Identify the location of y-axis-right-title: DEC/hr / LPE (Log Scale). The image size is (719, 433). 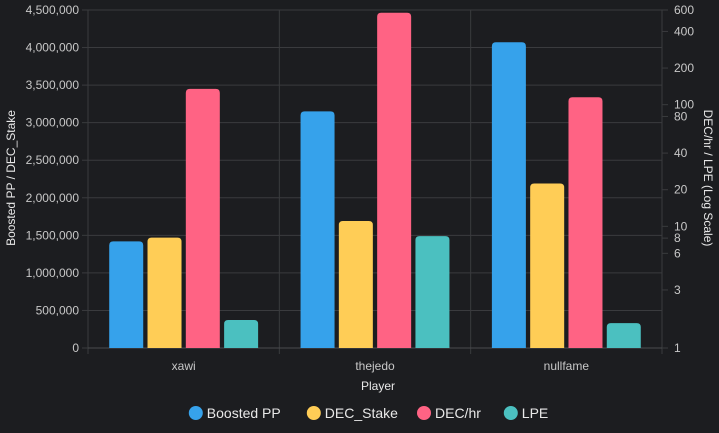
(708, 178).